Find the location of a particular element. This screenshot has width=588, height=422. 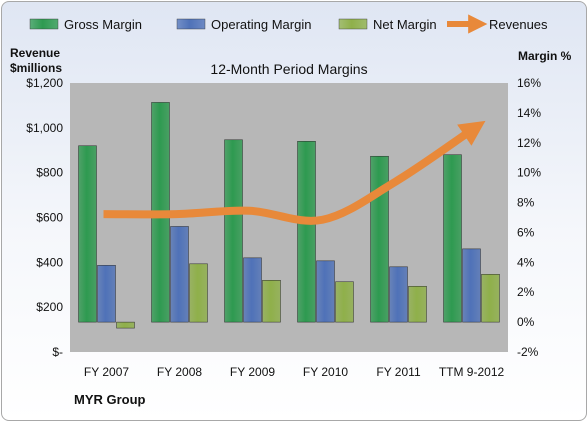

right-tick-label: 2% is located at coordinates (526, 292).